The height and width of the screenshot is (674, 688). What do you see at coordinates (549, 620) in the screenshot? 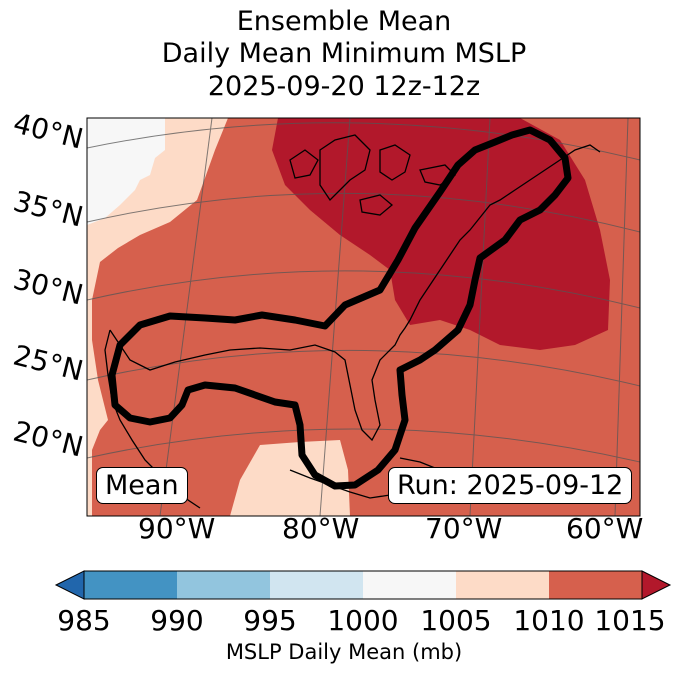
I see `colorbar-tick-1010: 1010` at bounding box center [549, 620].